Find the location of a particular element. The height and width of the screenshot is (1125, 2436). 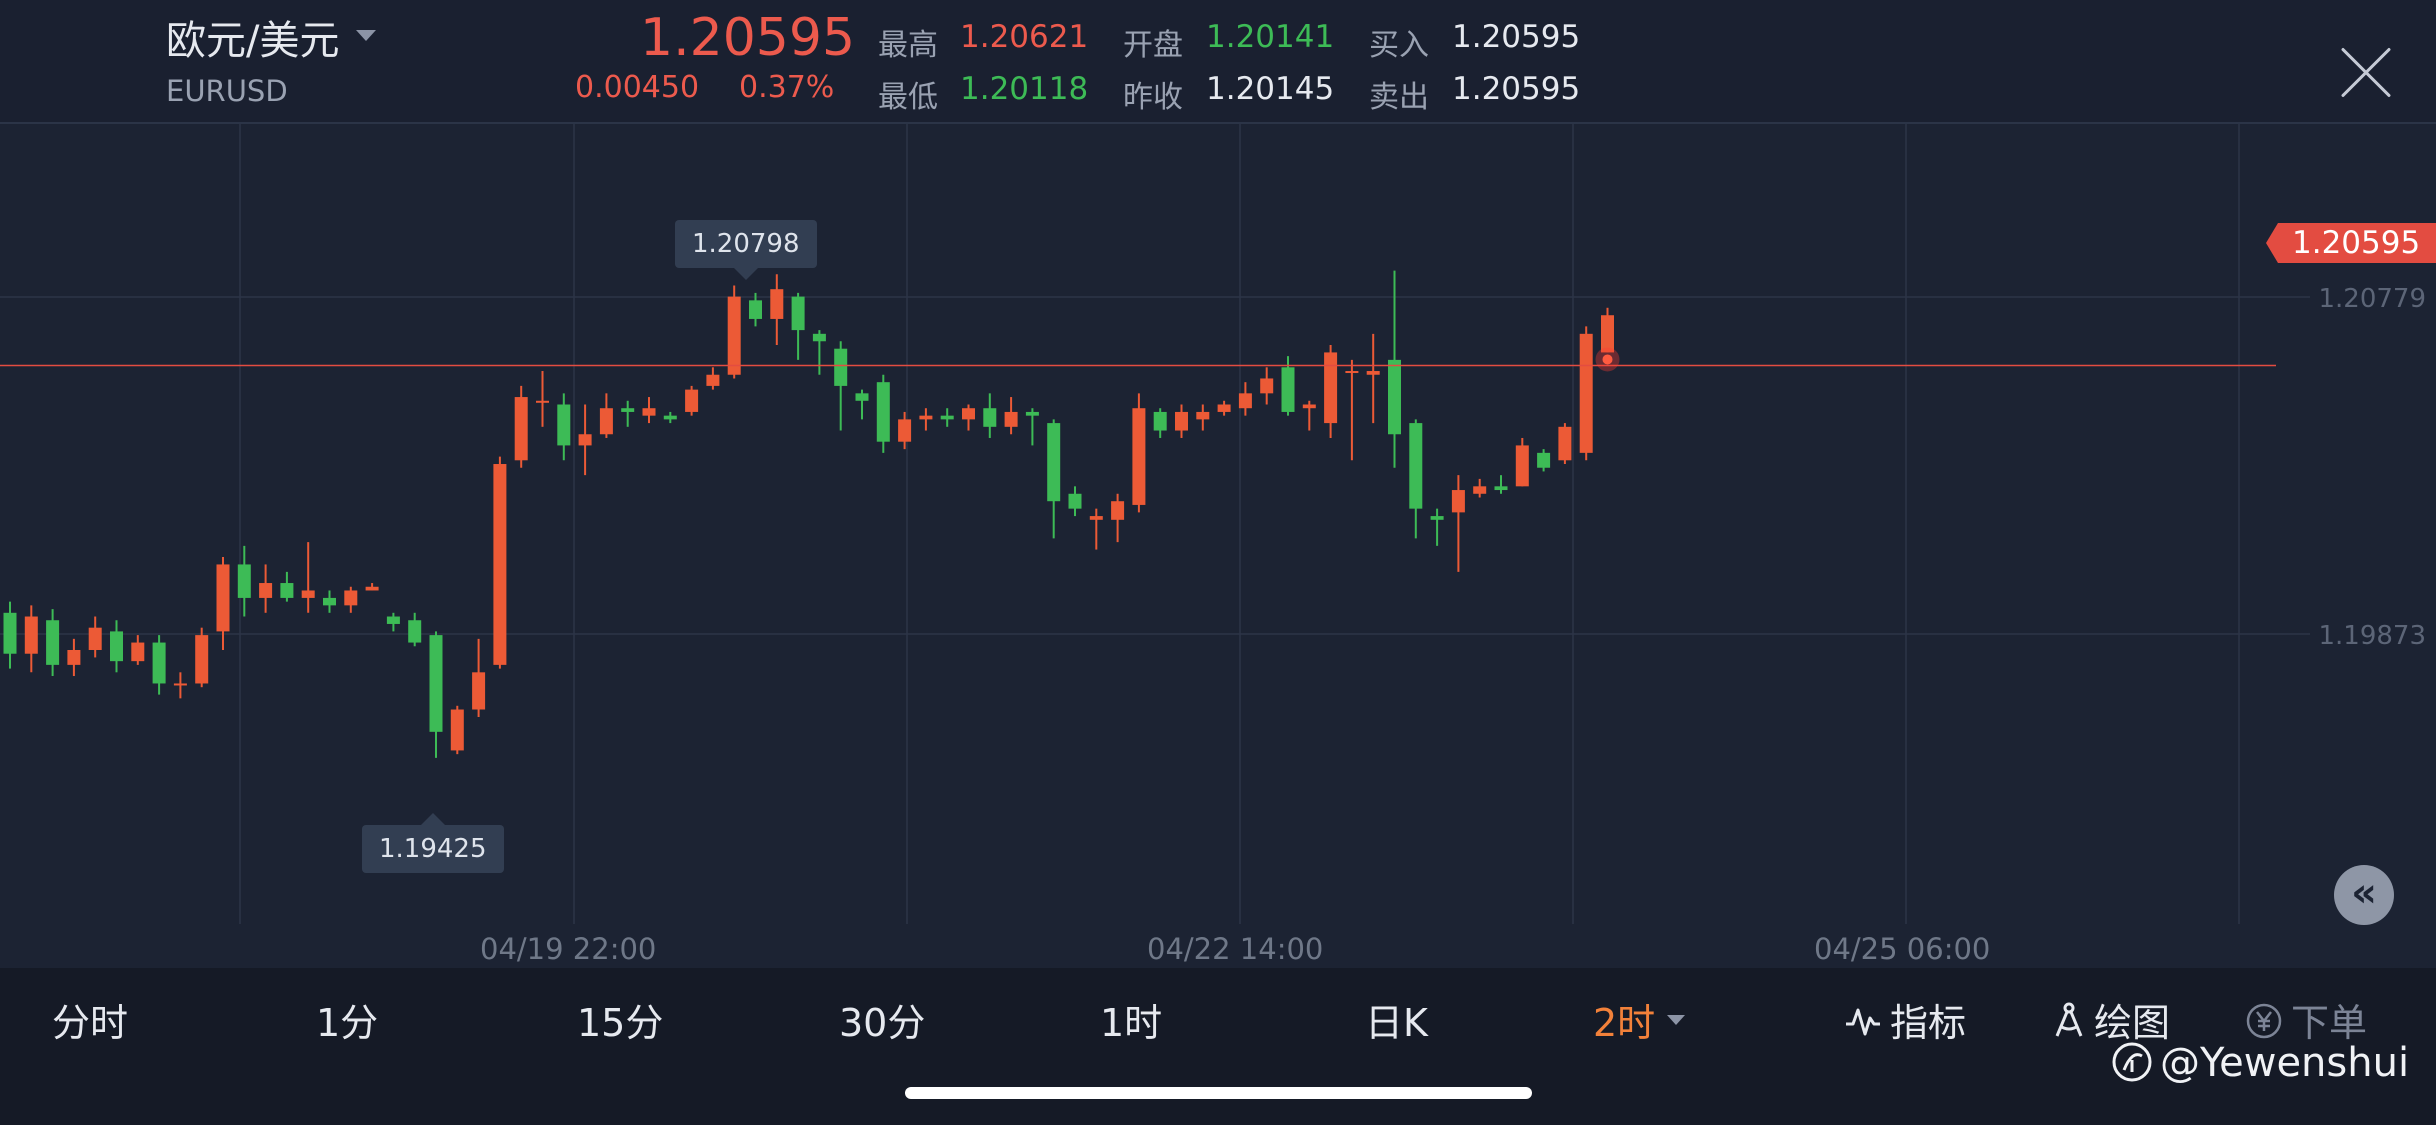

order-button: 下单 is located at coordinates (2306, 1019).